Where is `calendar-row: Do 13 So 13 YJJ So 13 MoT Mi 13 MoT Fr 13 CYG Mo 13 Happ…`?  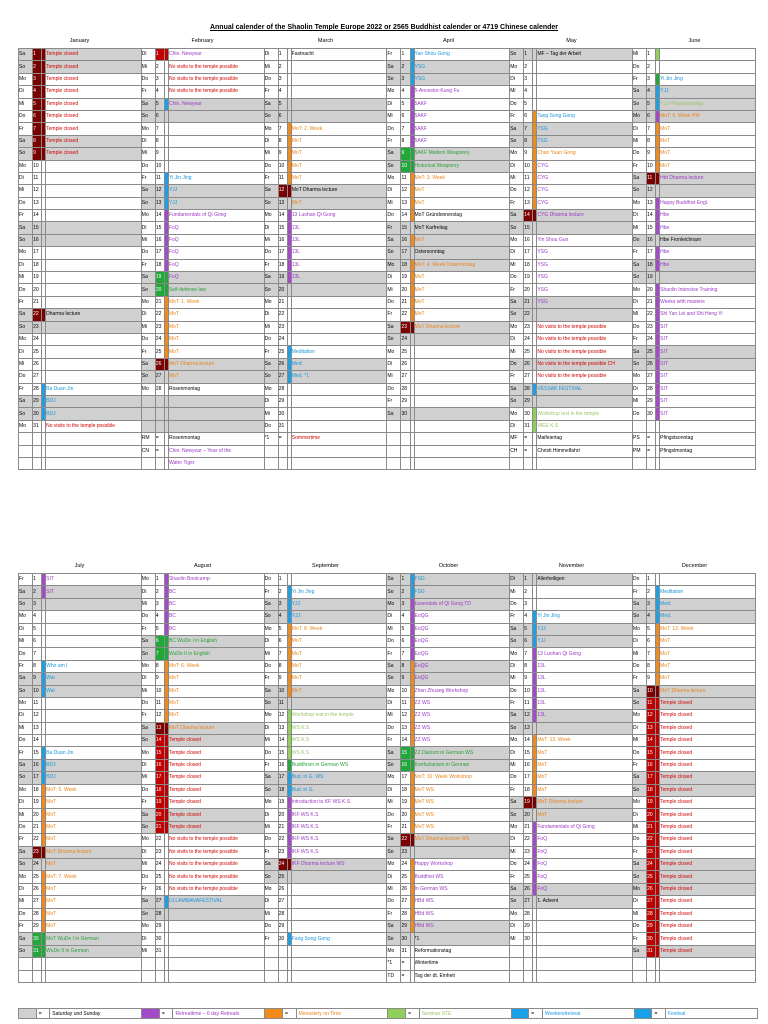
calendar-row: Do 13 So 13 YJJ So 13 MoT Mi 13 MoT Fr 13 CYG Mo 13 Happ… is located at coordinates (386, 203).